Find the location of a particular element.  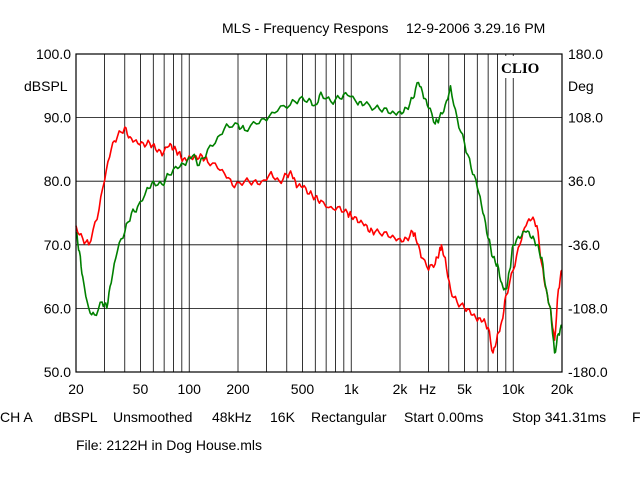

x-tick-label: 50 is located at coordinates (141, 389).